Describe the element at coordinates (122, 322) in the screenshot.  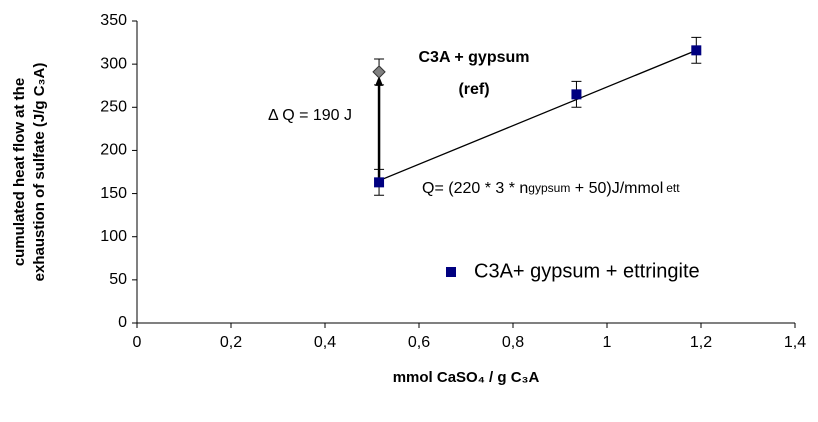
I see `y-tick-label: 0` at that location.